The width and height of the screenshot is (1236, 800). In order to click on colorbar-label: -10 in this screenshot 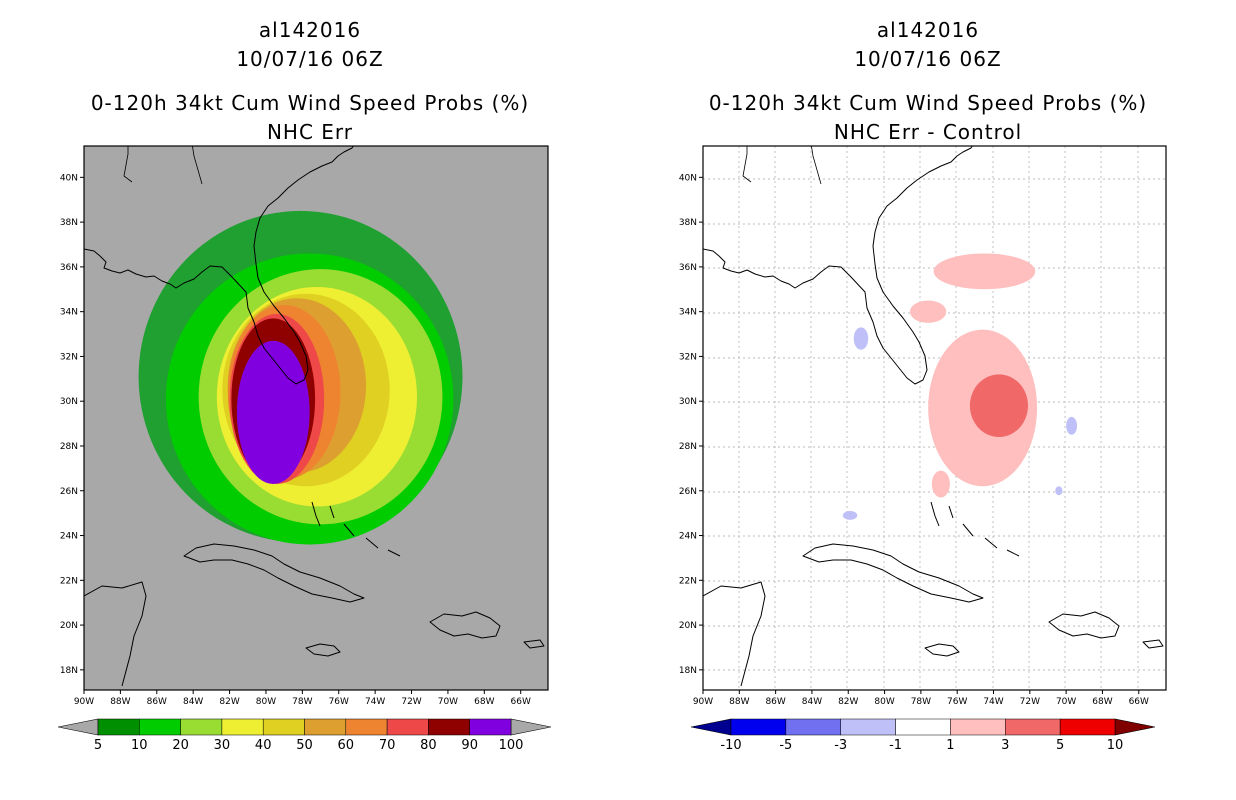, I will do `click(730, 745)`.